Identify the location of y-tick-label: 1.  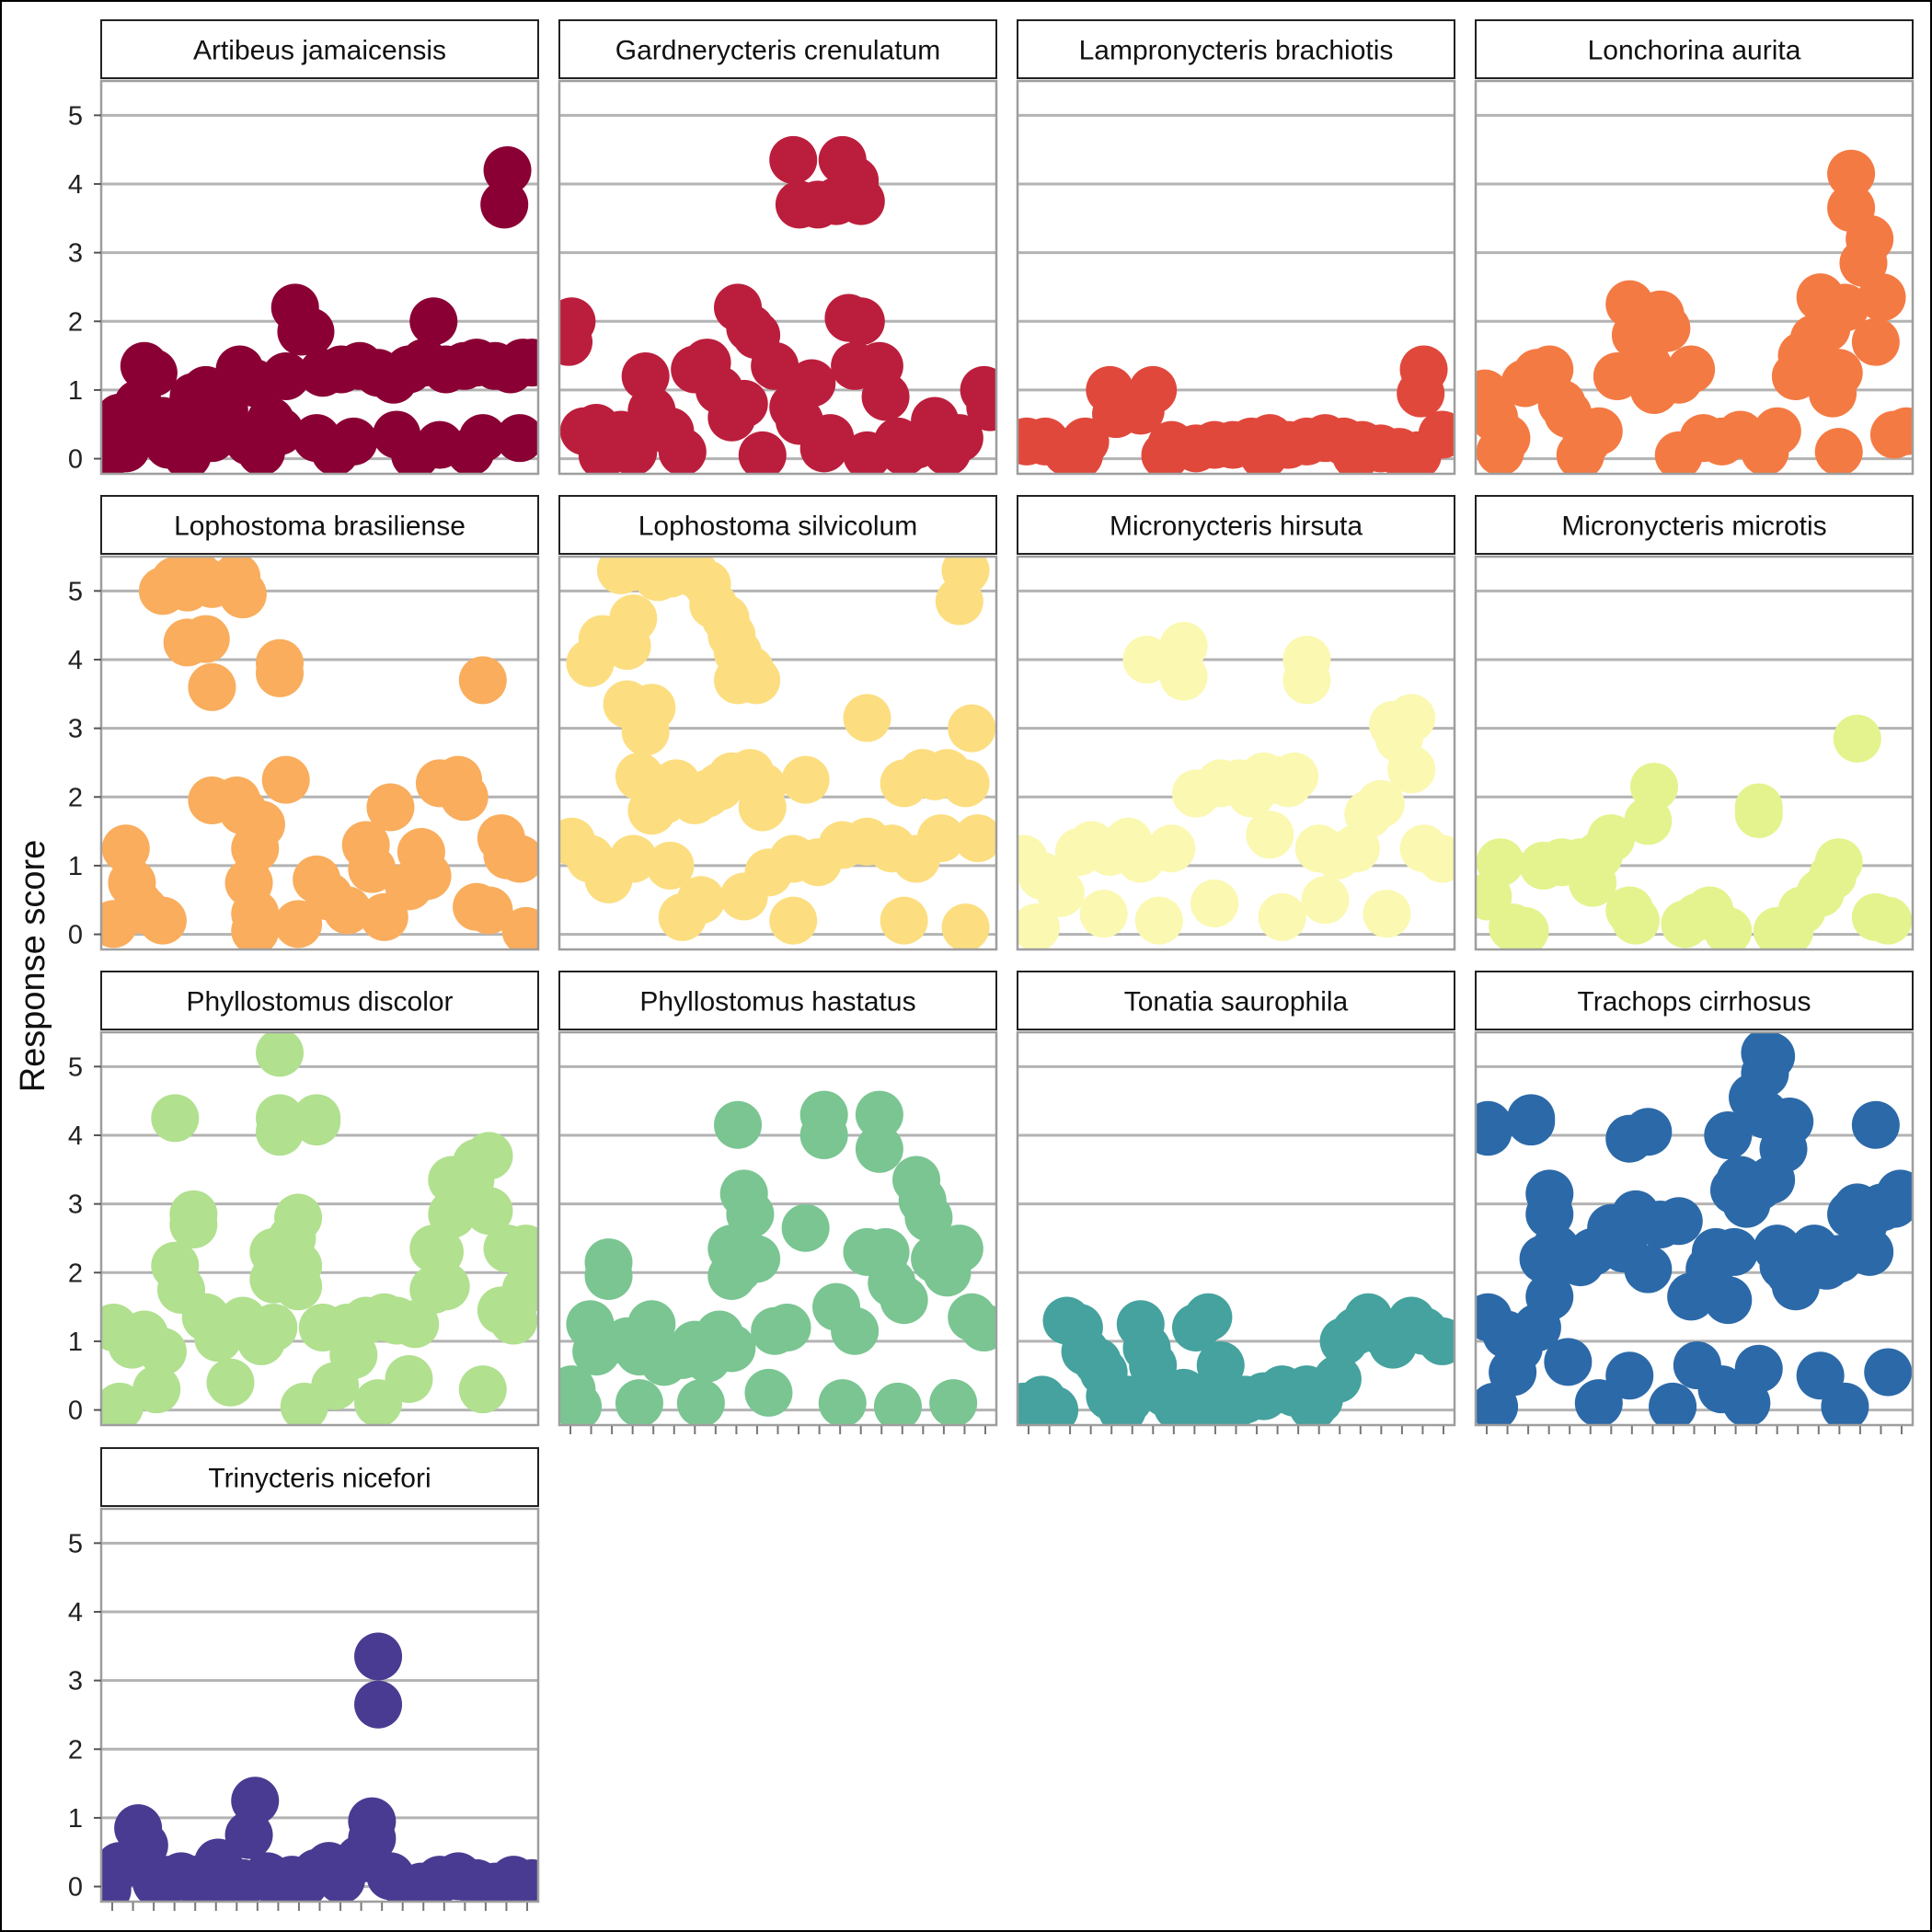
(75, 1342).